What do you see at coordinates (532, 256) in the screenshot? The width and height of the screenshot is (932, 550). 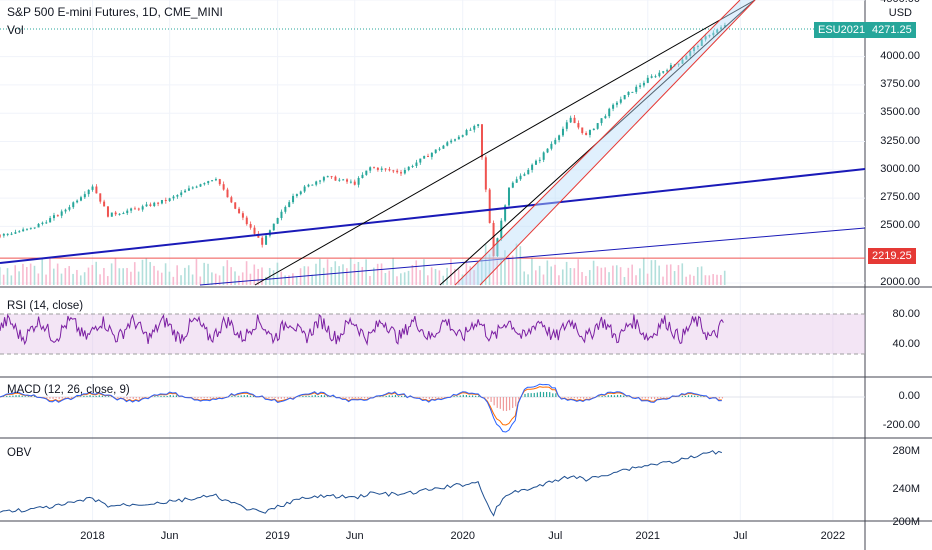 I see `blue-trendline-thin` at bounding box center [532, 256].